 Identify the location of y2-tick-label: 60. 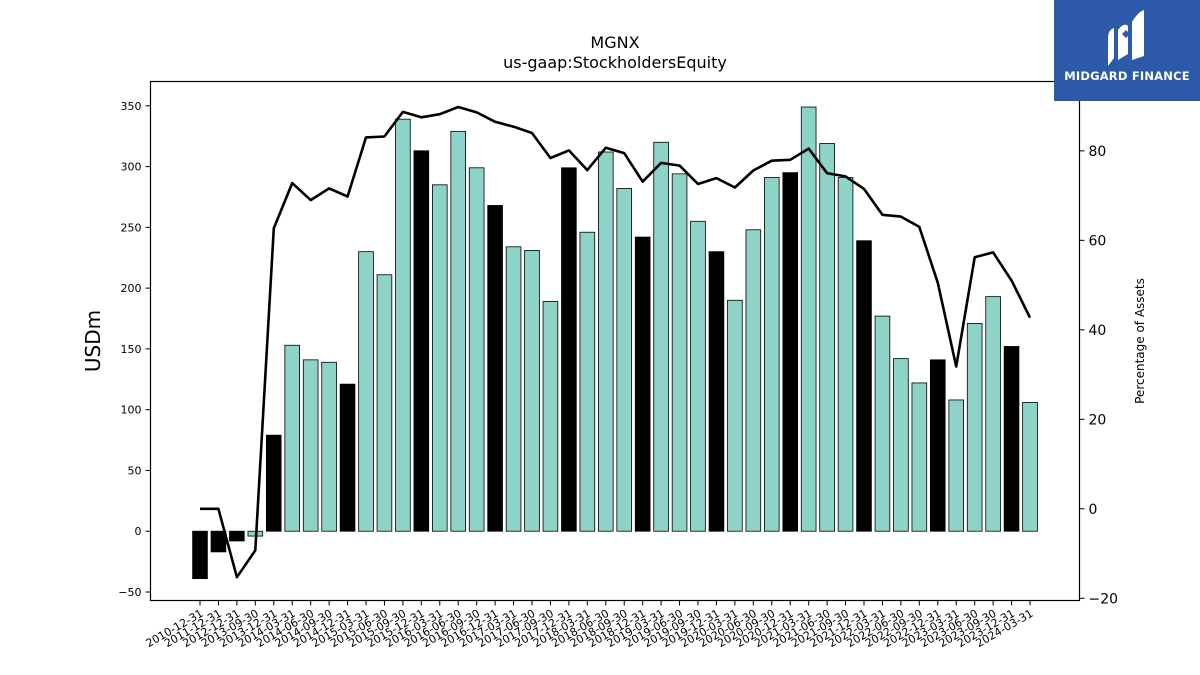
(1098, 241).